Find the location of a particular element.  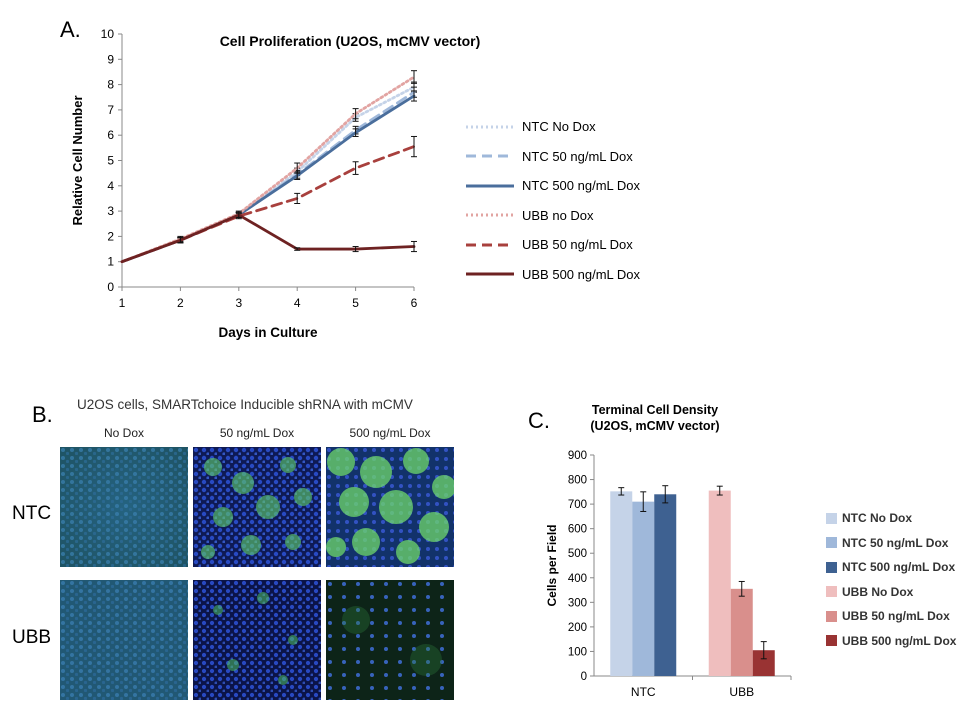

legend-label: UBB No Dox is located at coordinates (878, 591).